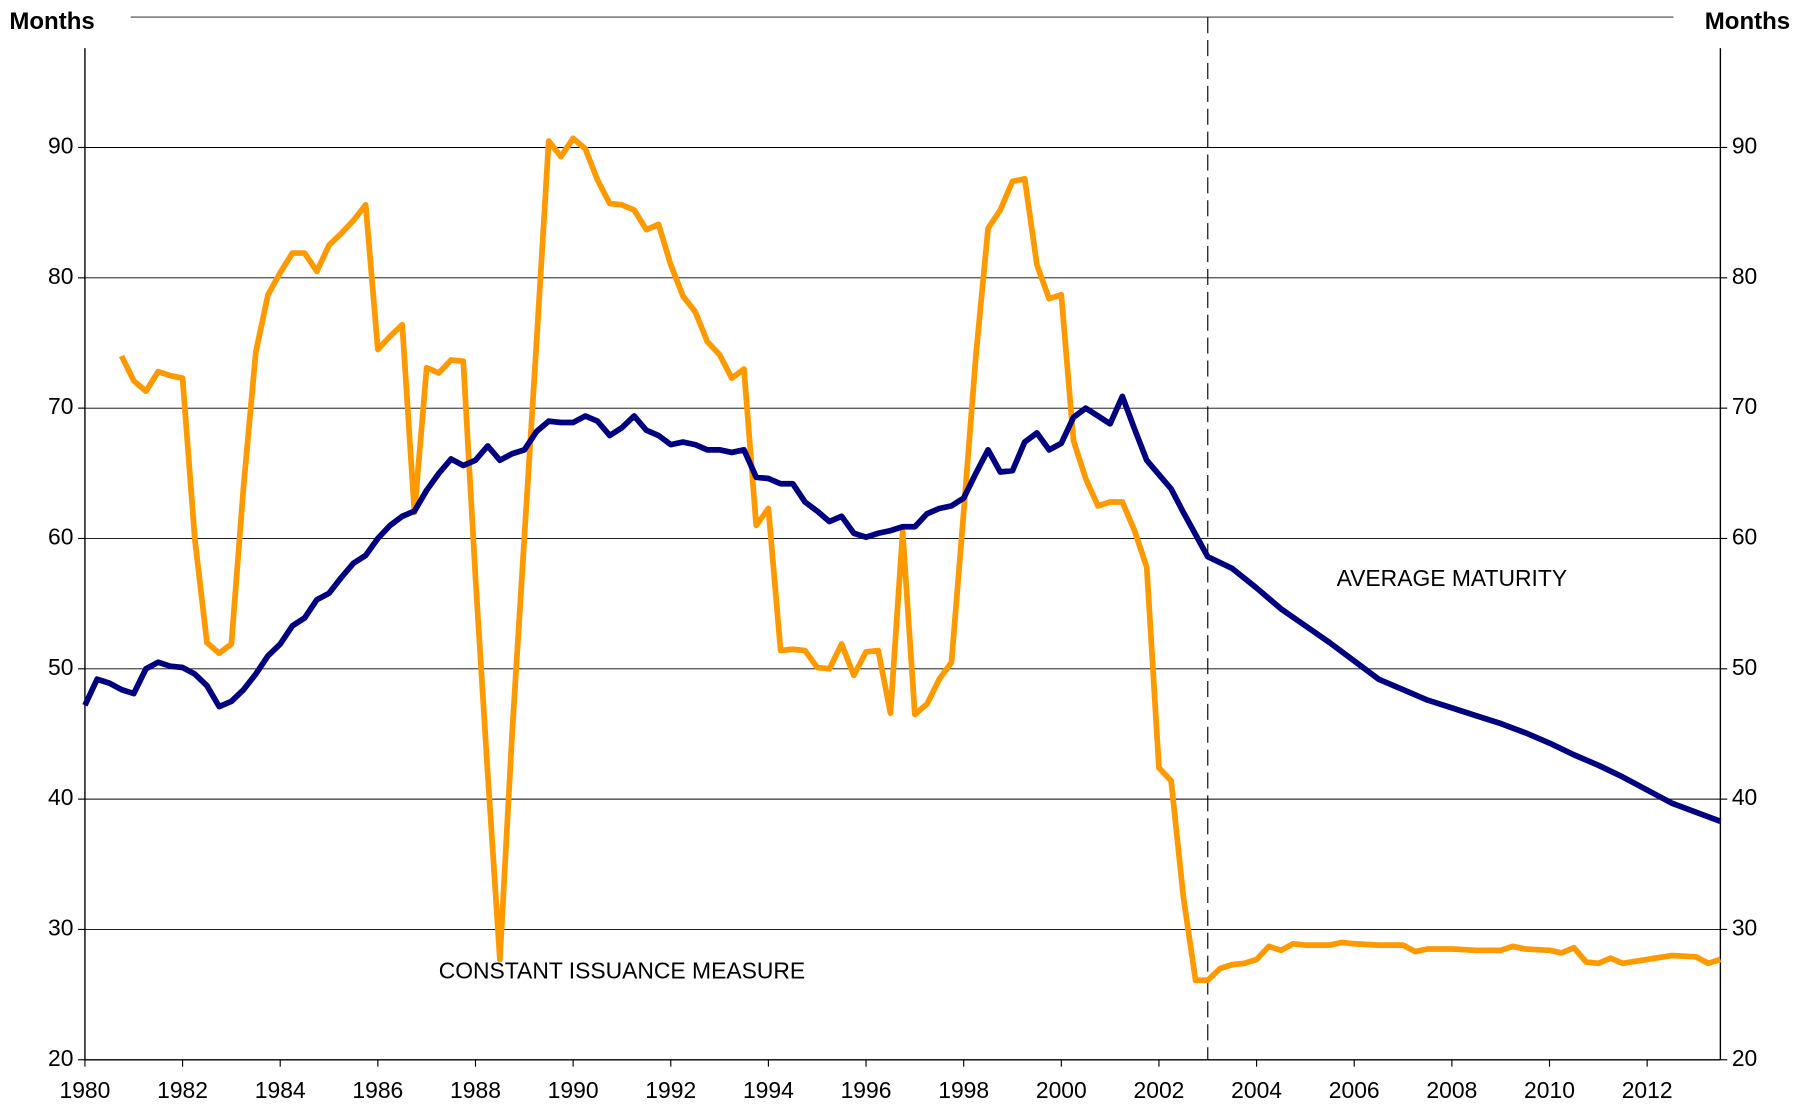 The width and height of the screenshot is (1795, 1117). What do you see at coordinates (1159, 1090) in the screenshot?
I see `x-tick-label: 2002` at bounding box center [1159, 1090].